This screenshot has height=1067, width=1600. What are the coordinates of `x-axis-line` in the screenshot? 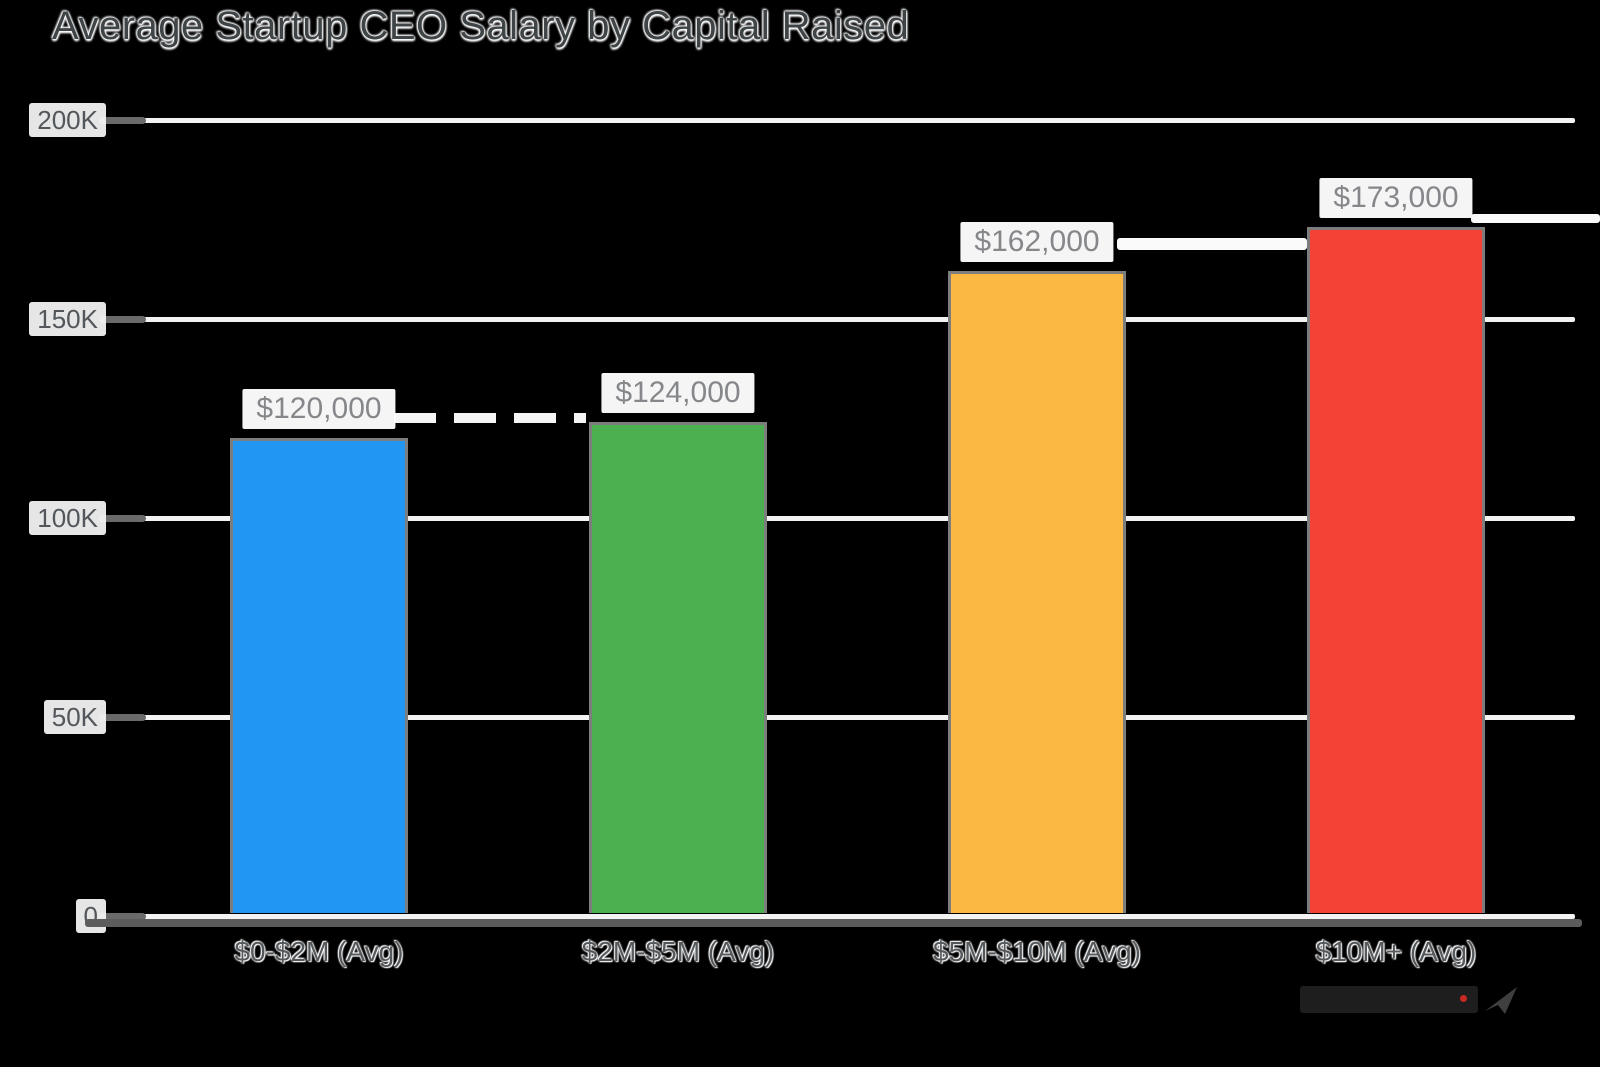 It's located at (833, 923).